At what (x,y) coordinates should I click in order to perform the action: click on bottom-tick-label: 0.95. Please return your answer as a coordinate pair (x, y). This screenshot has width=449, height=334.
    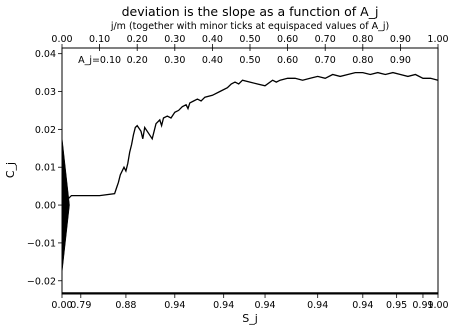
    Looking at the image, I should click on (396, 305).